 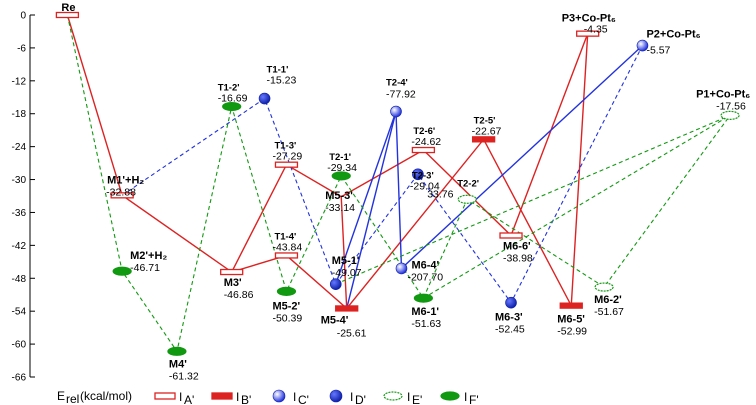 What do you see at coordinates (440, 194) in the screenshot?
I see `state-value-t22: 33.76` at bounding box center [440, 194].